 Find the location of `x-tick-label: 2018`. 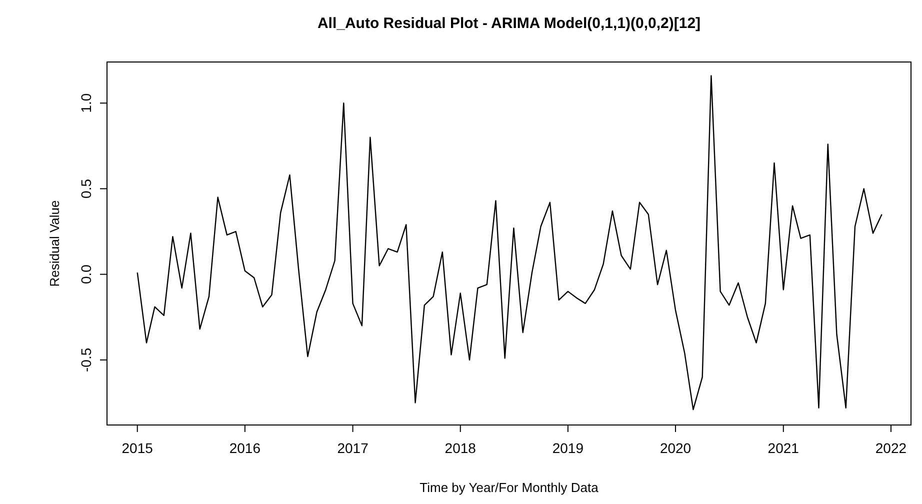

x-tick-label: 2018 is located at coordinates (460, 448).